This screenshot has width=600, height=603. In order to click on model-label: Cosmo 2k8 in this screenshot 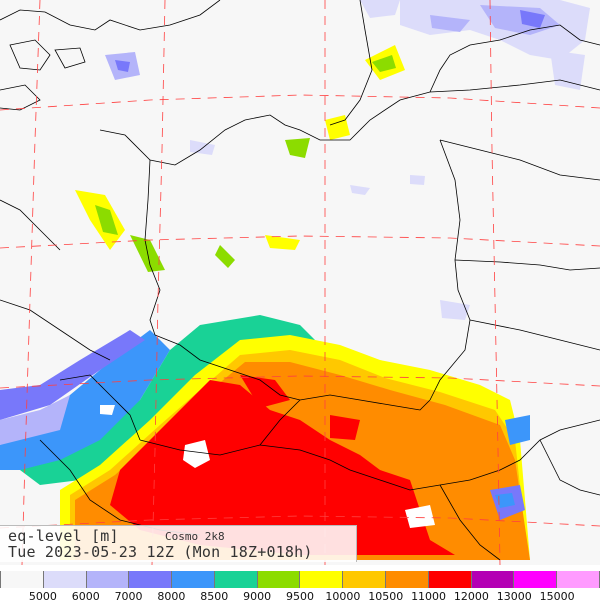, I will do `click(195, 536)`.